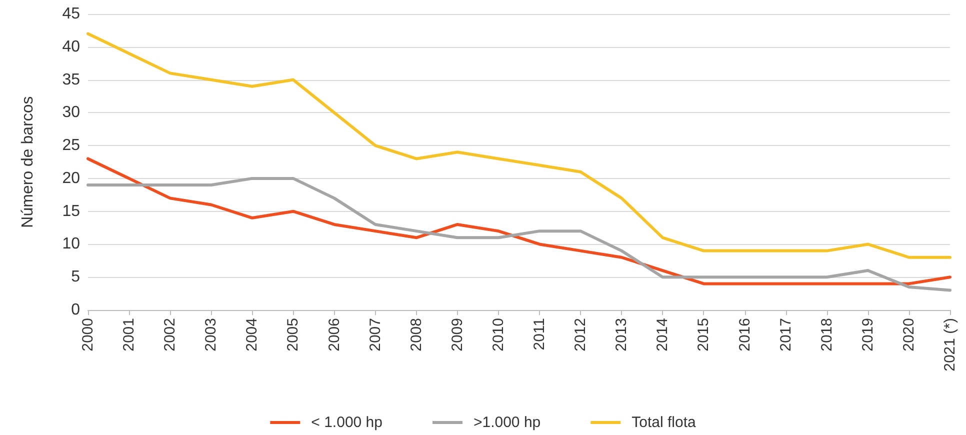  What do you see at coordinates (71, 14) in the screenshot?
I see `y-tick-label: 45` at bounding box center [71, 14].